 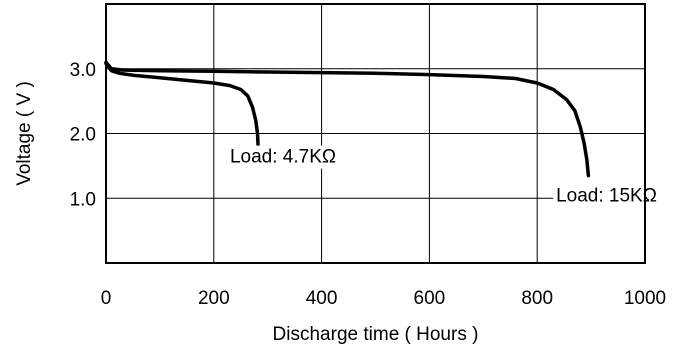 What do you see at coordinates (376, 334) in the screenshot?
I see `x-axis-label: Discharge time ( Hours )` at bounding box center [376, 334].